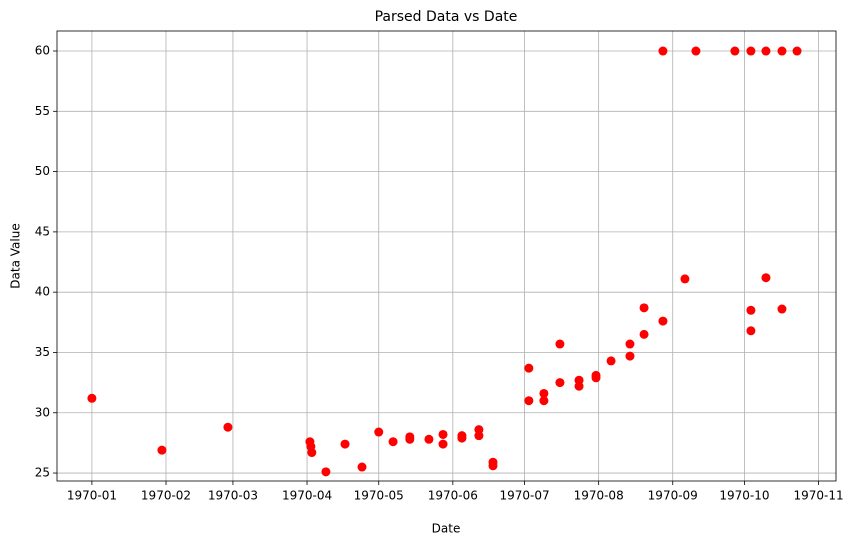  Describe the element at coordinates (42, 171) in the screenshot. I see `y-tick-label: 50` at that location.